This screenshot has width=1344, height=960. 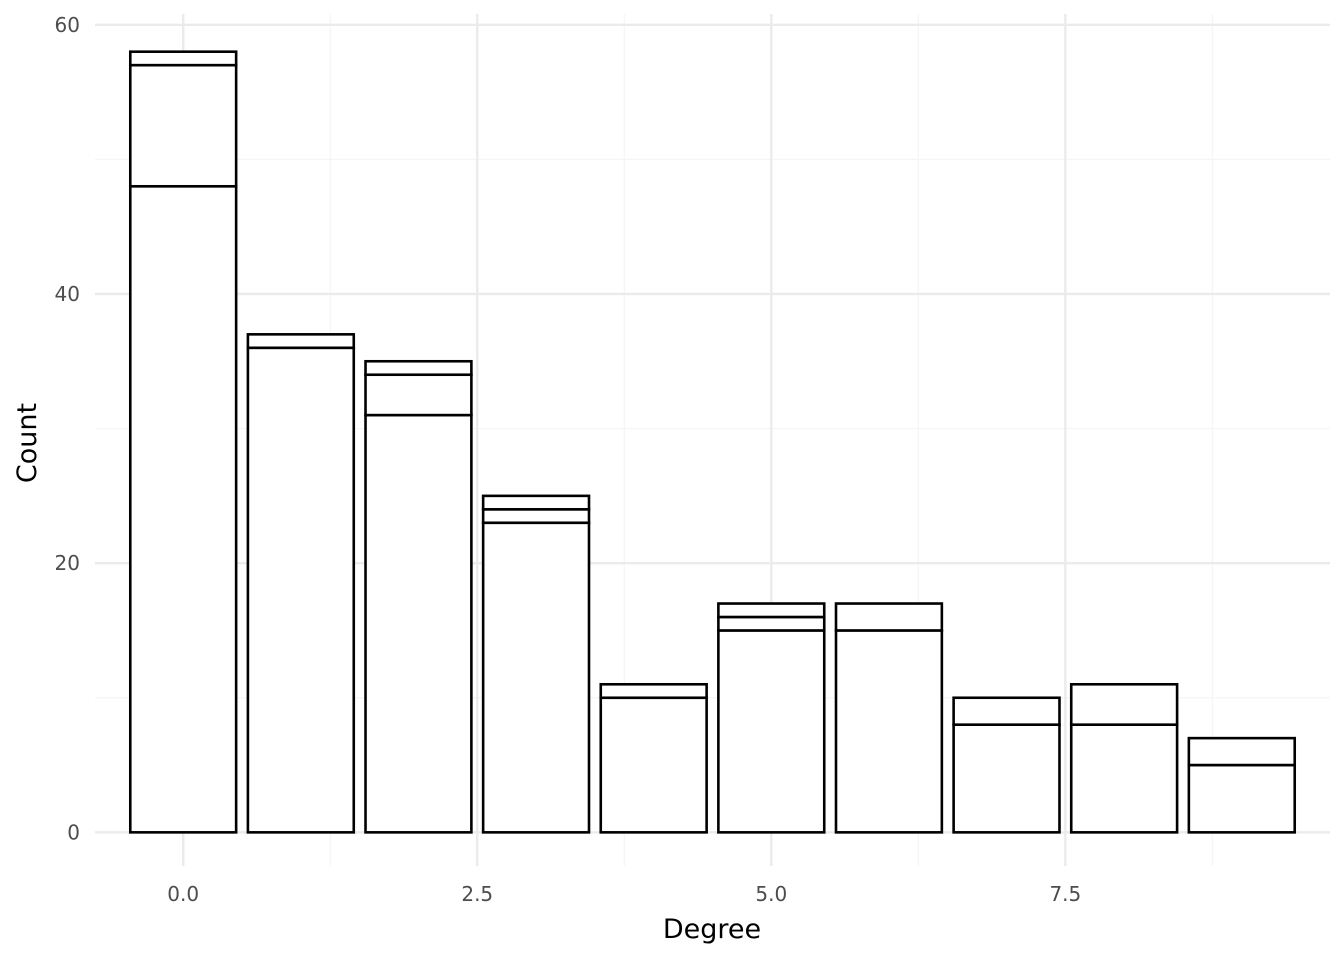 What do you see at coordinates (477, 894) in the screenshot?
I see `x-tick-label: 2.5` at bounding box center [477, 894].